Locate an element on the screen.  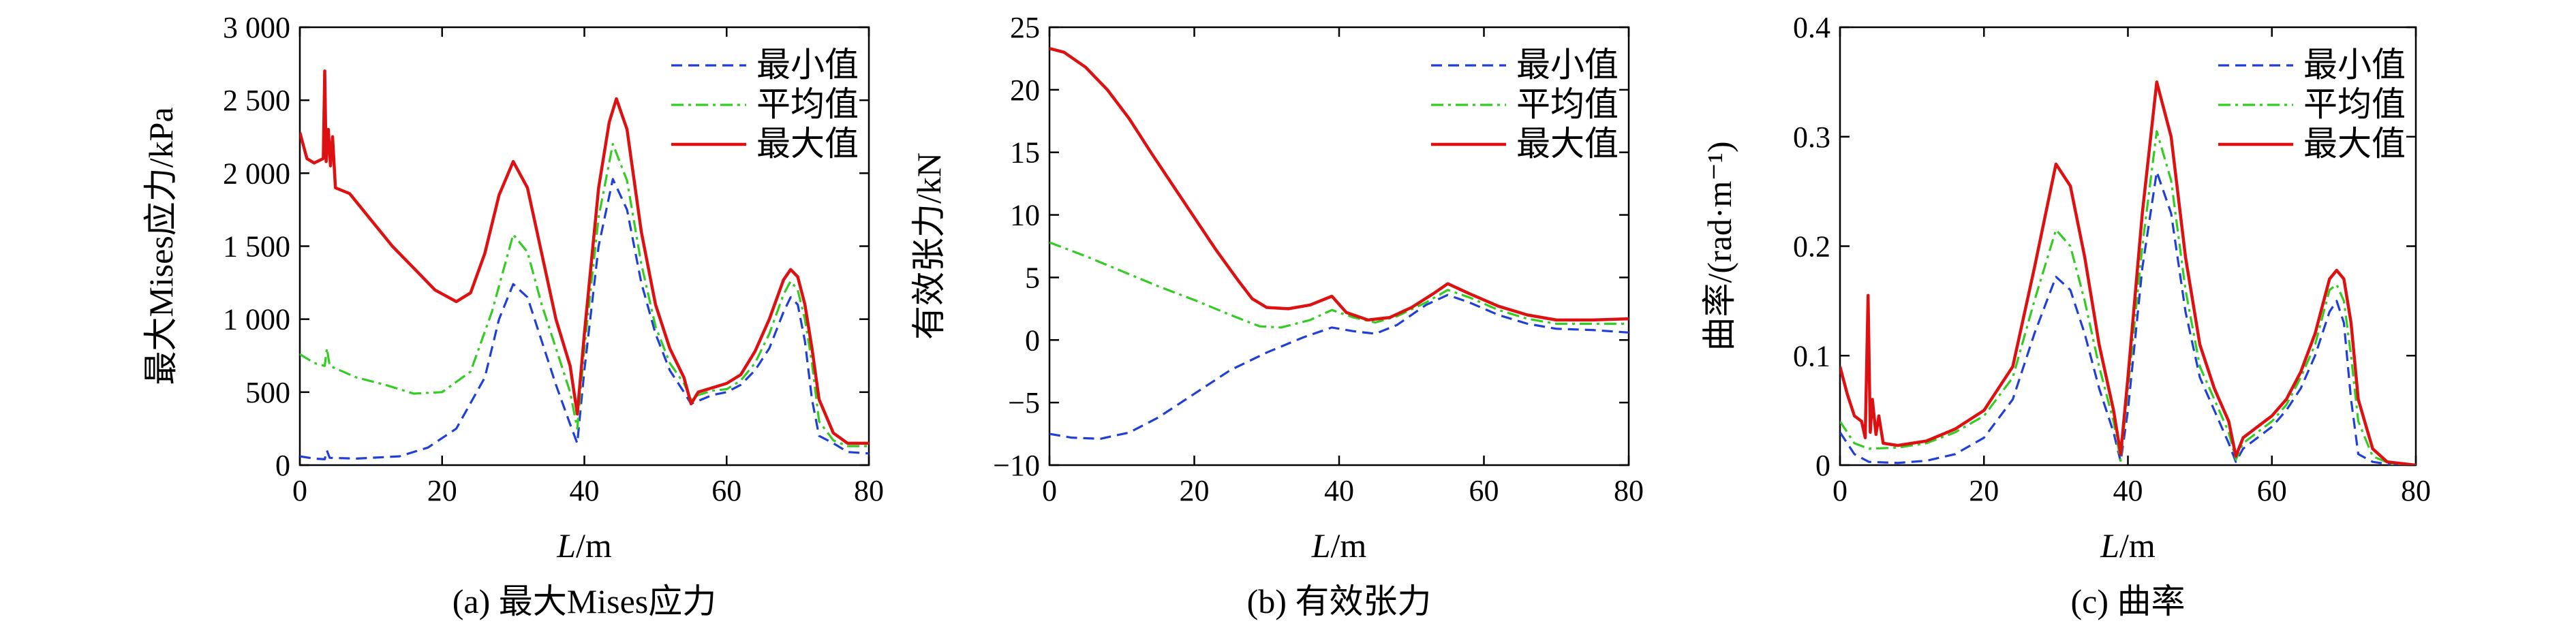
y-axis-label: 有效张力/kN is located at coordinates (929, 246).